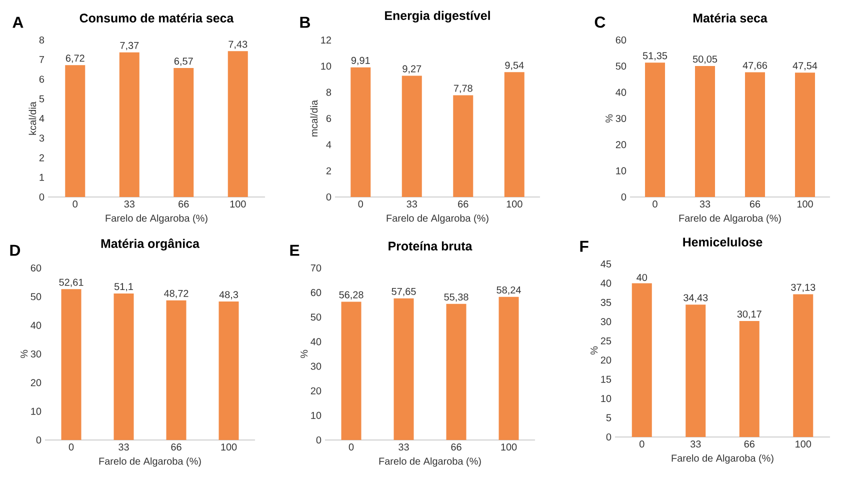  I want to click on y-tick-label: 8, so click(329, 92).